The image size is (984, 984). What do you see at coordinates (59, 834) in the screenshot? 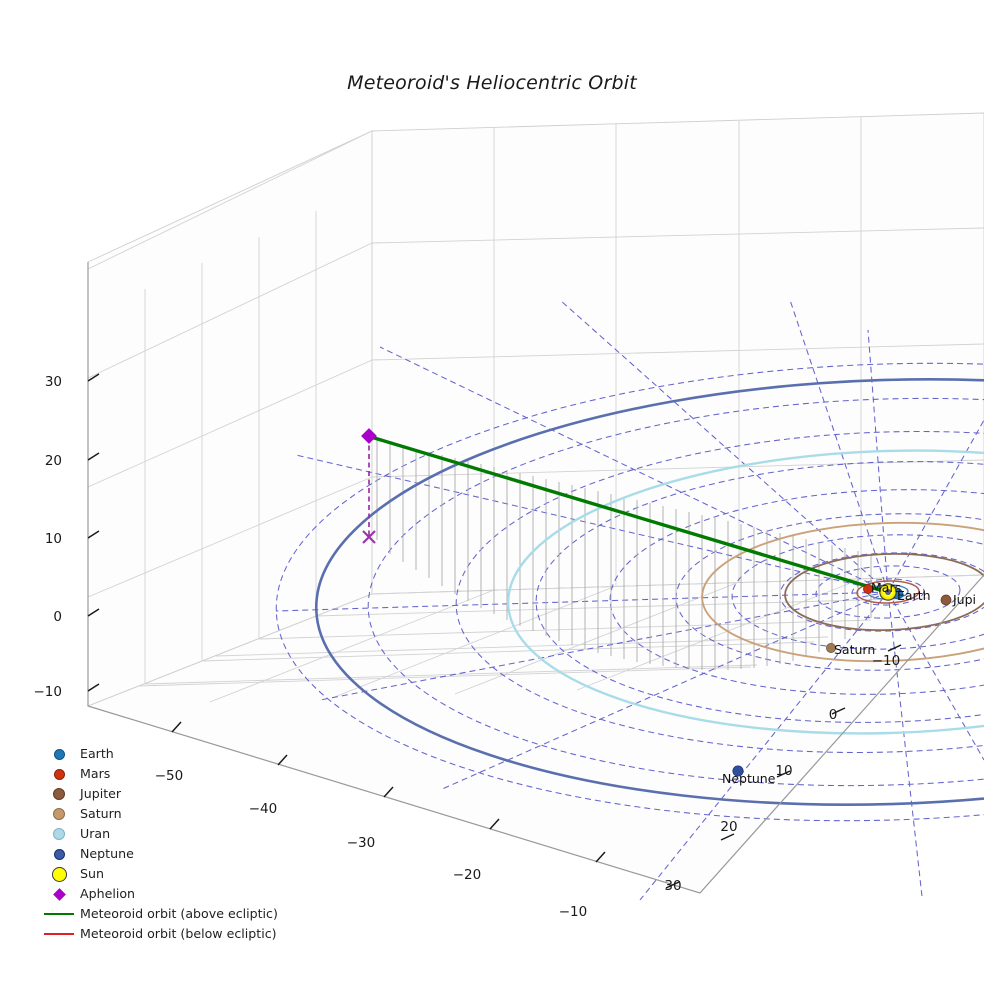
I see `legend-marker-uran-icon` at bounding box center [59, 834].